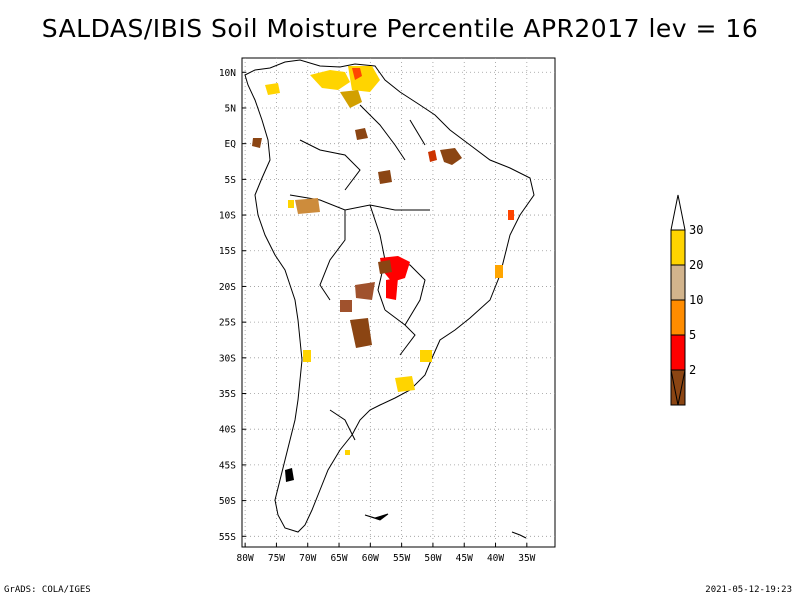  Describe the element at coordinates (678, 212) in the screenshot. I see `legend-top-tip` at that location.